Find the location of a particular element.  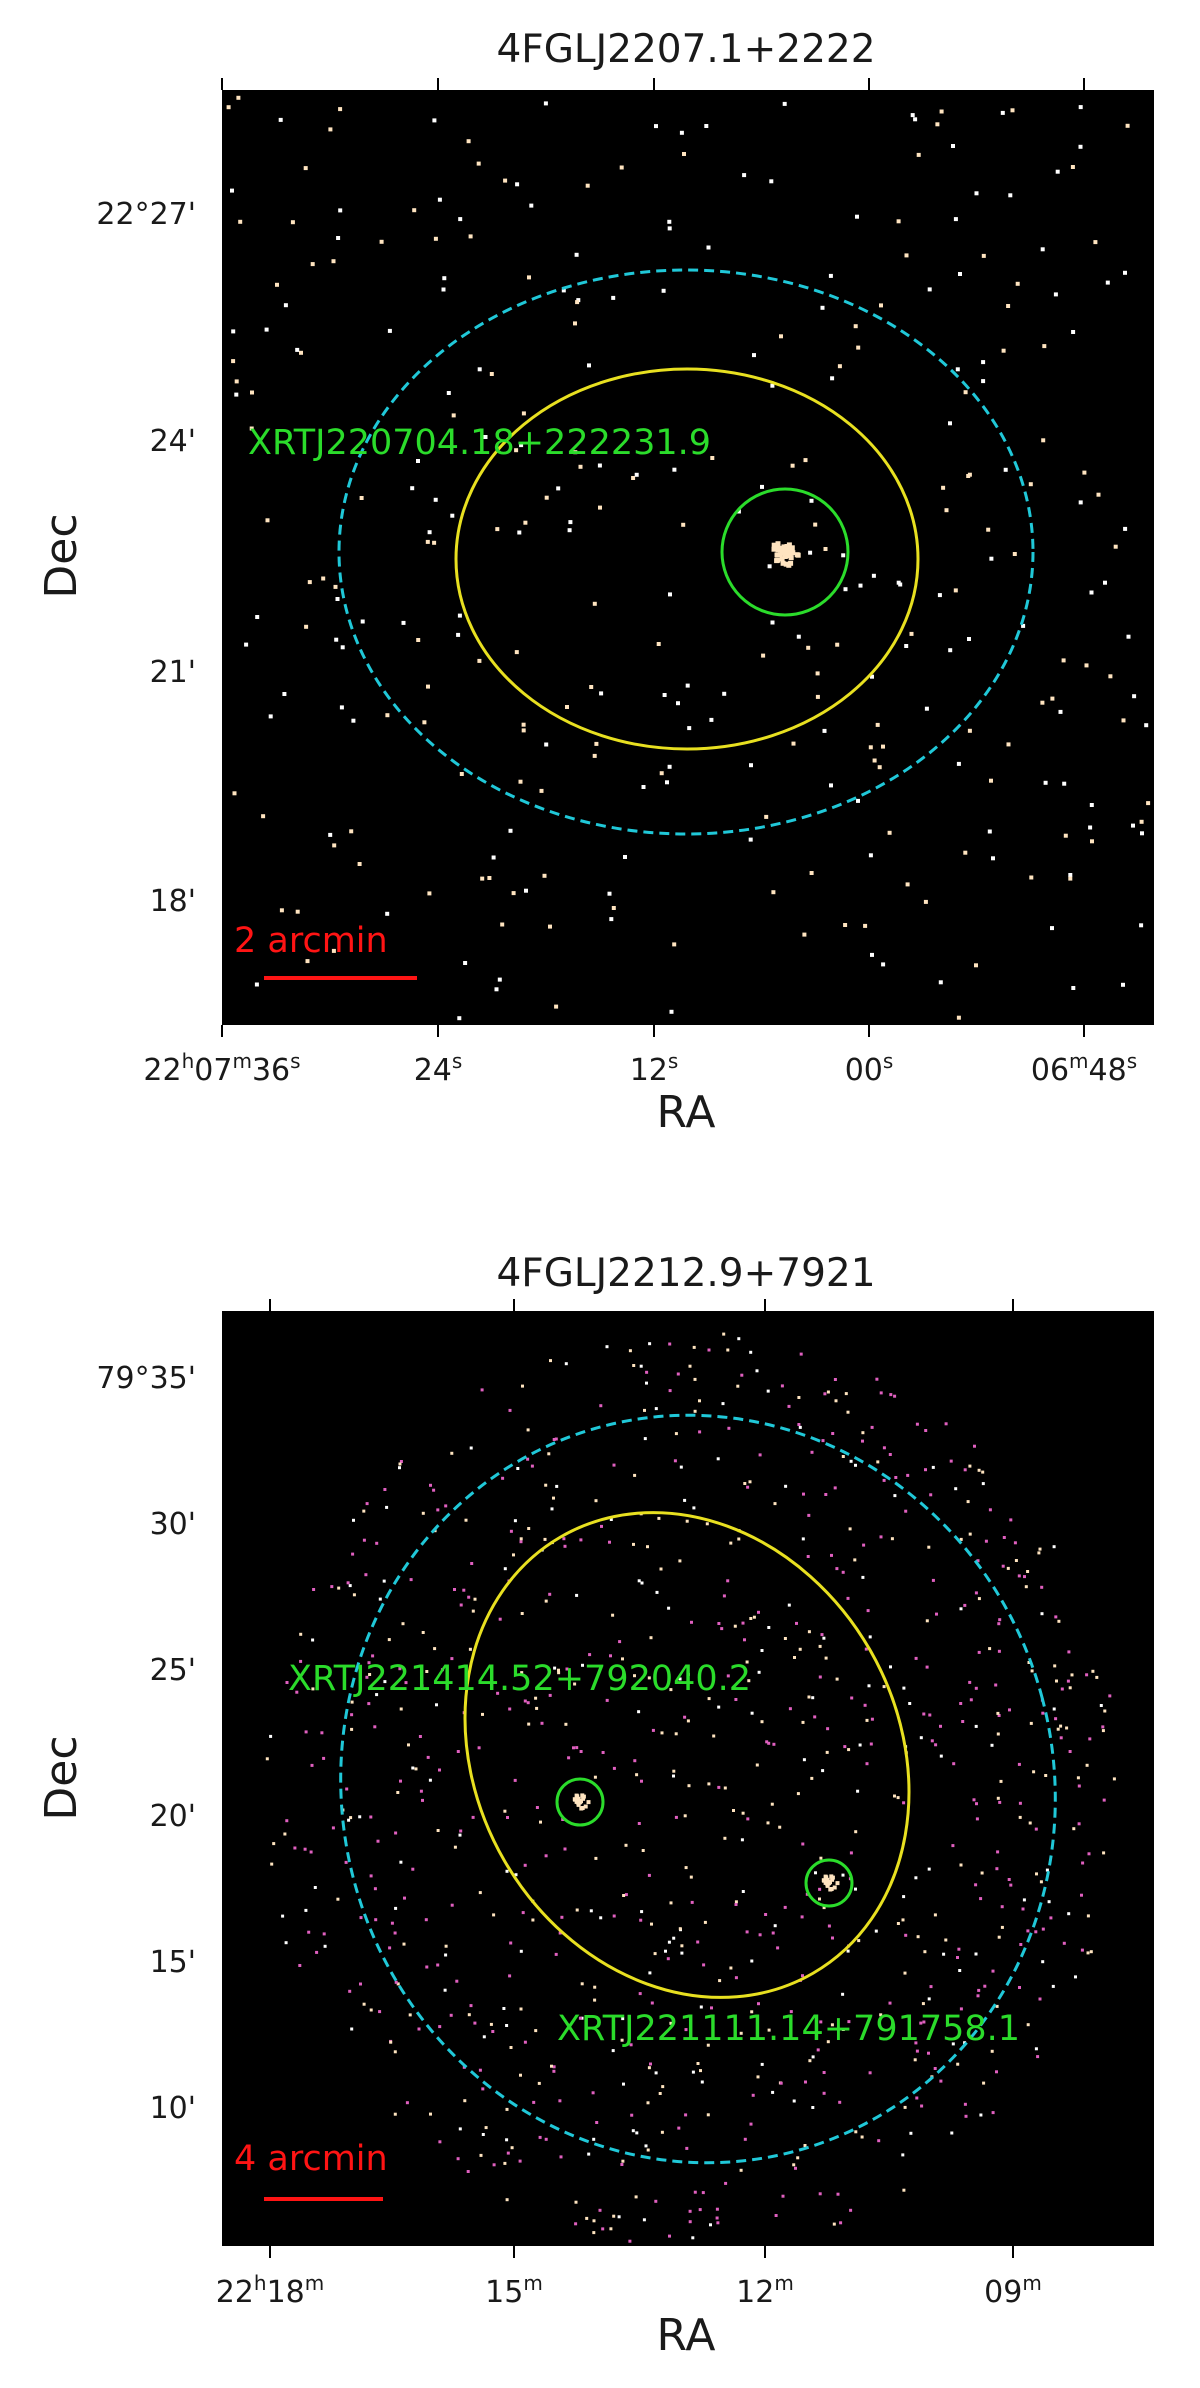

panel-1-source-label: XRTJ220704.18+222231.9 is located at coordinates (479, 443).